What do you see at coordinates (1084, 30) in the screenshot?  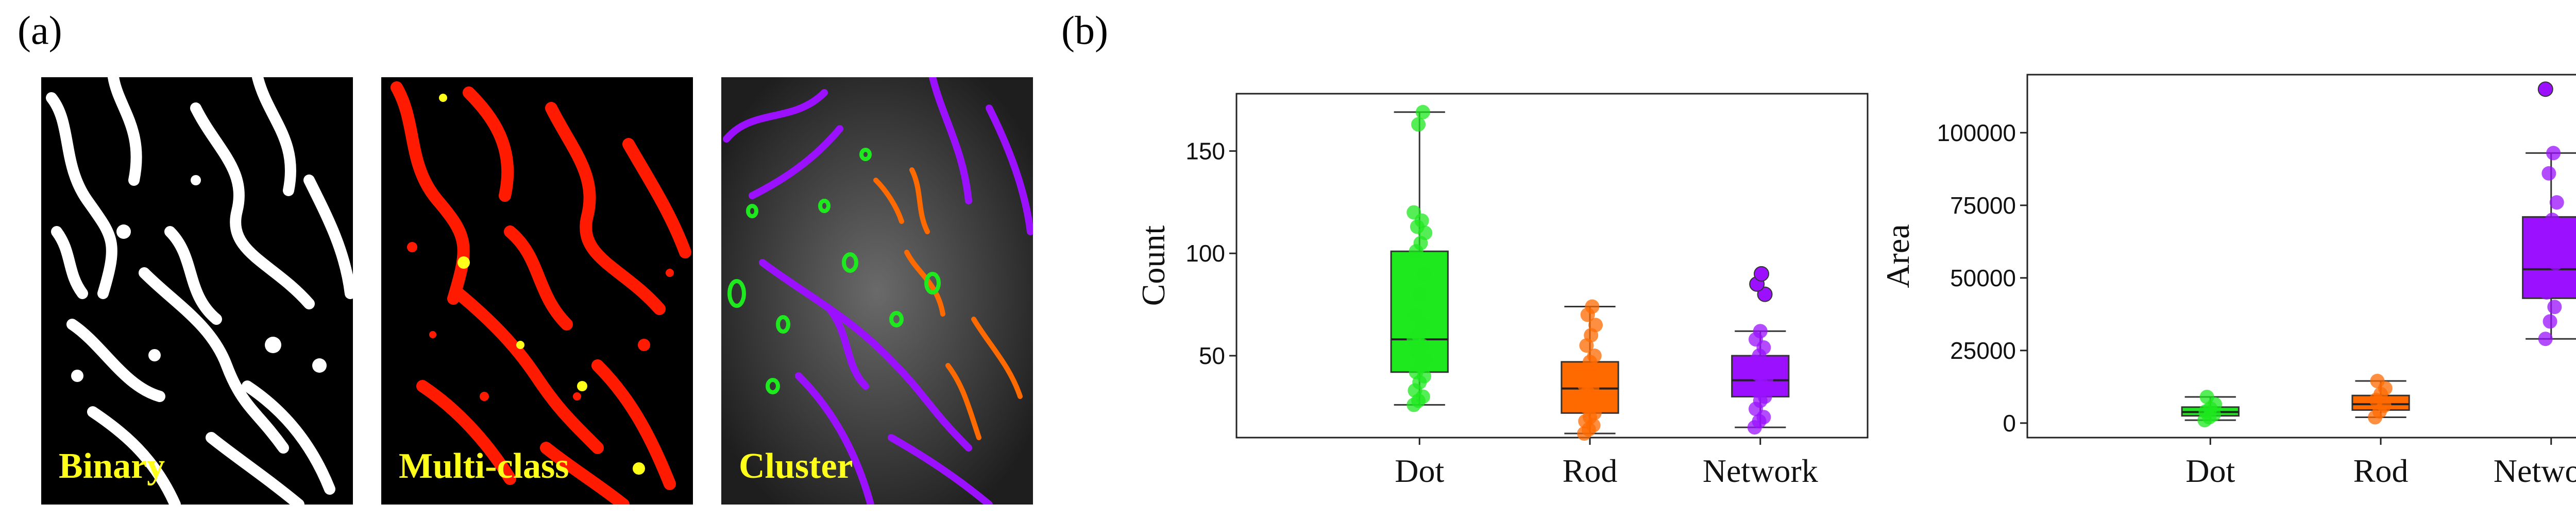 I see `panel-b-label: (b)` at bounding box center [1084, 30].